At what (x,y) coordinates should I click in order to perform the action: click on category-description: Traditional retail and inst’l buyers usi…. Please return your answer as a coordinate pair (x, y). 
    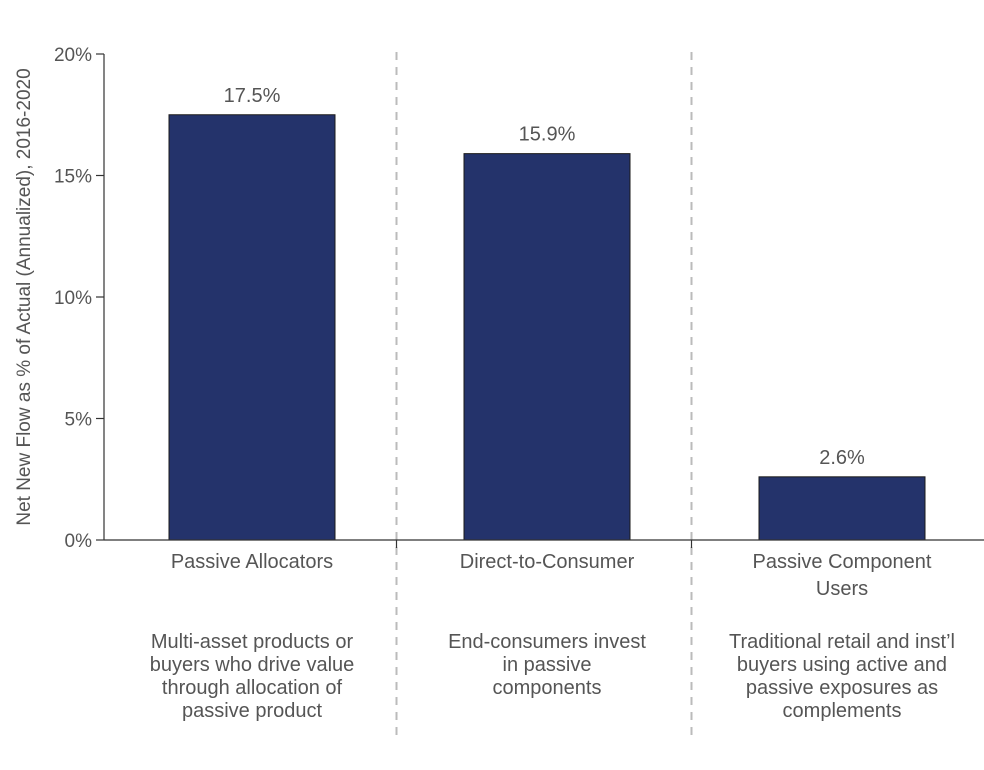
    Looking at the image, I should click on (842, 676).